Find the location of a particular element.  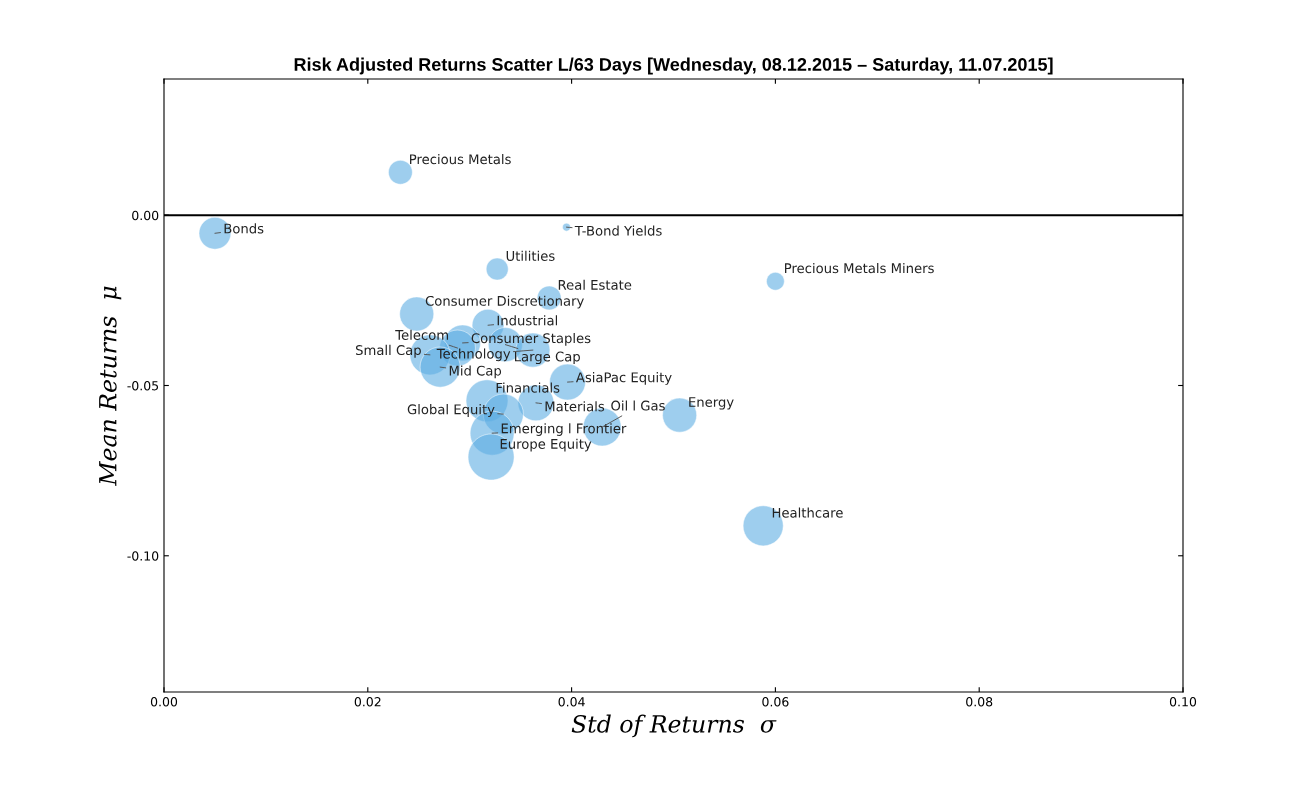

annotation: Materials is located at coordinates (575, 406).